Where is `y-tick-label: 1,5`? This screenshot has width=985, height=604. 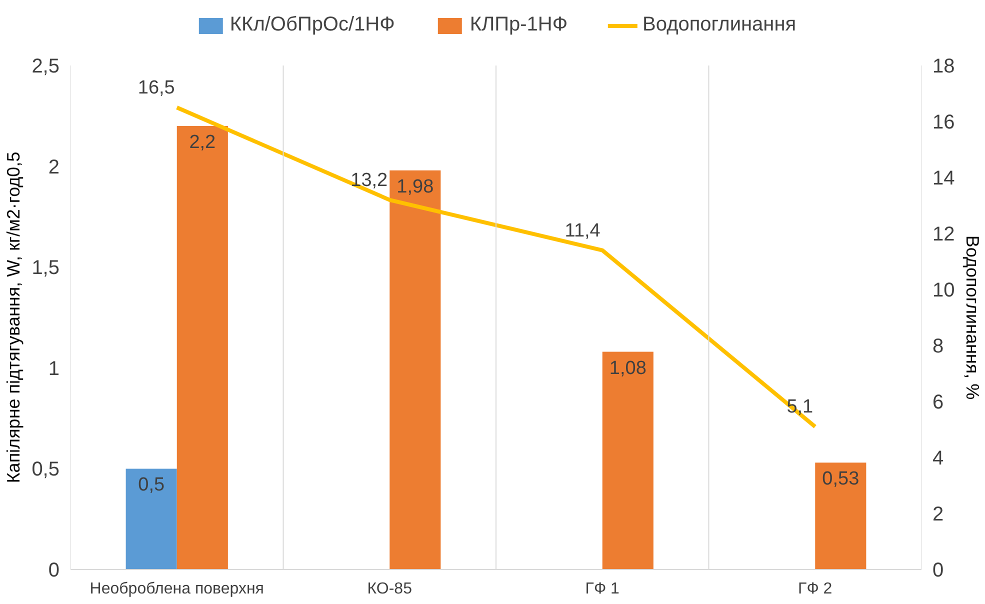 y-tick-label: 1,5 is located at coordinates (46, 268).